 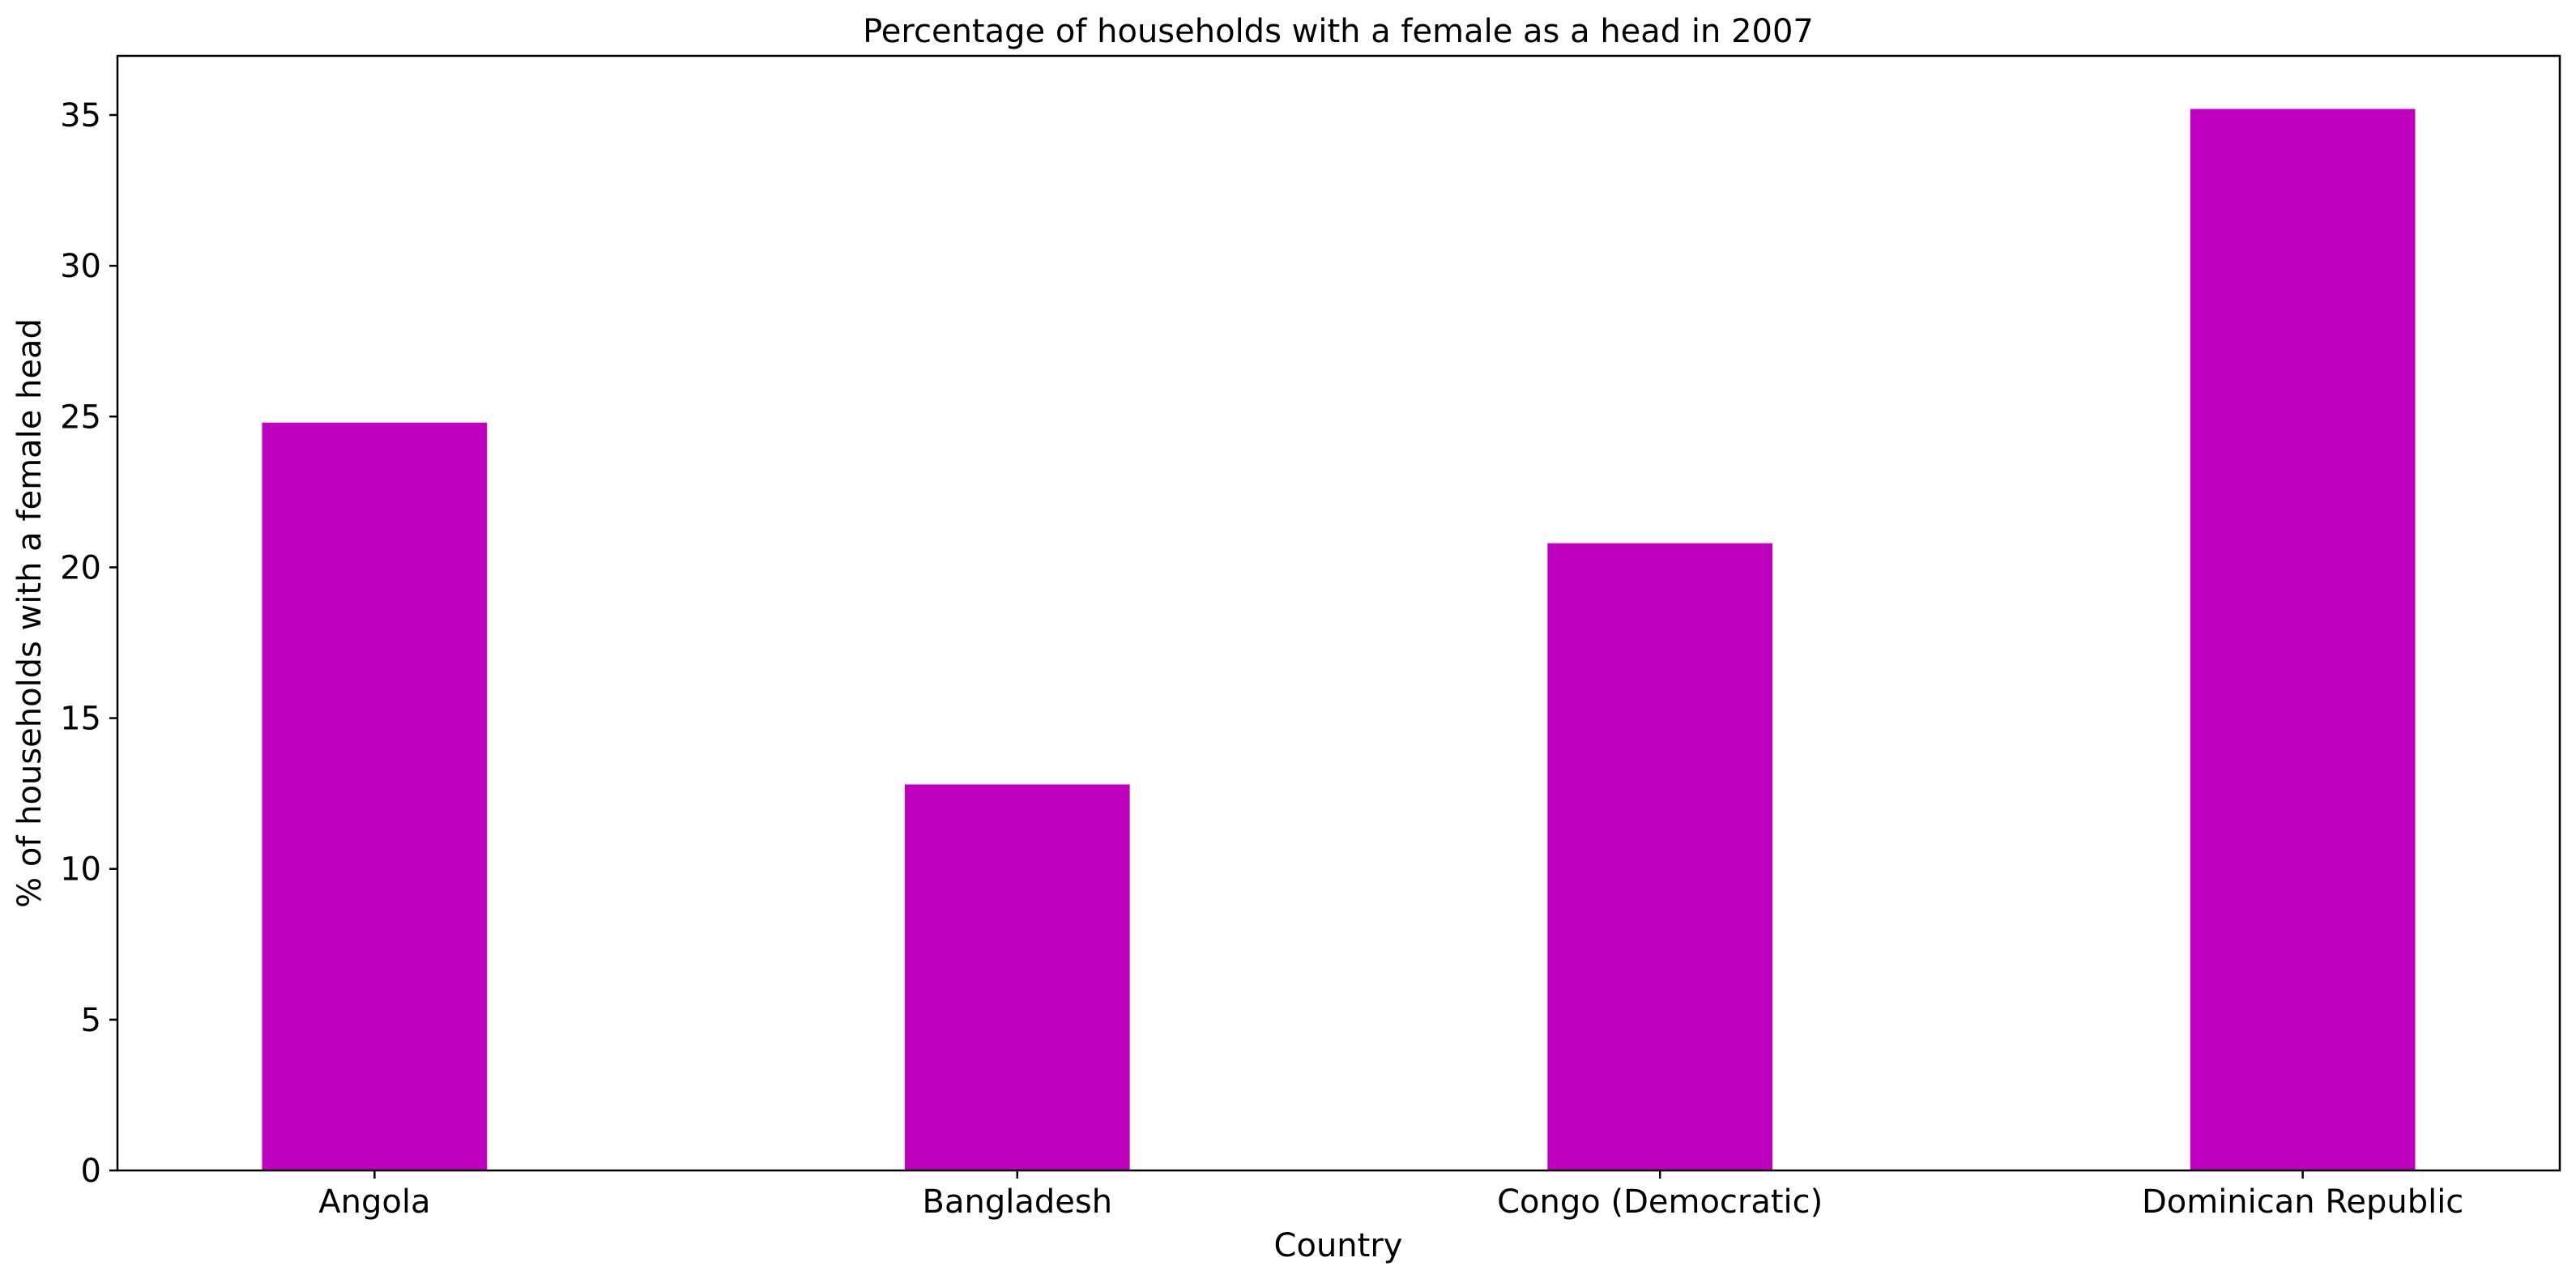 What do you see at coordinates (30, 613) in the screenshot?
I see `y-axis-label: % of households with a female head` at bounding box center [30, 613].